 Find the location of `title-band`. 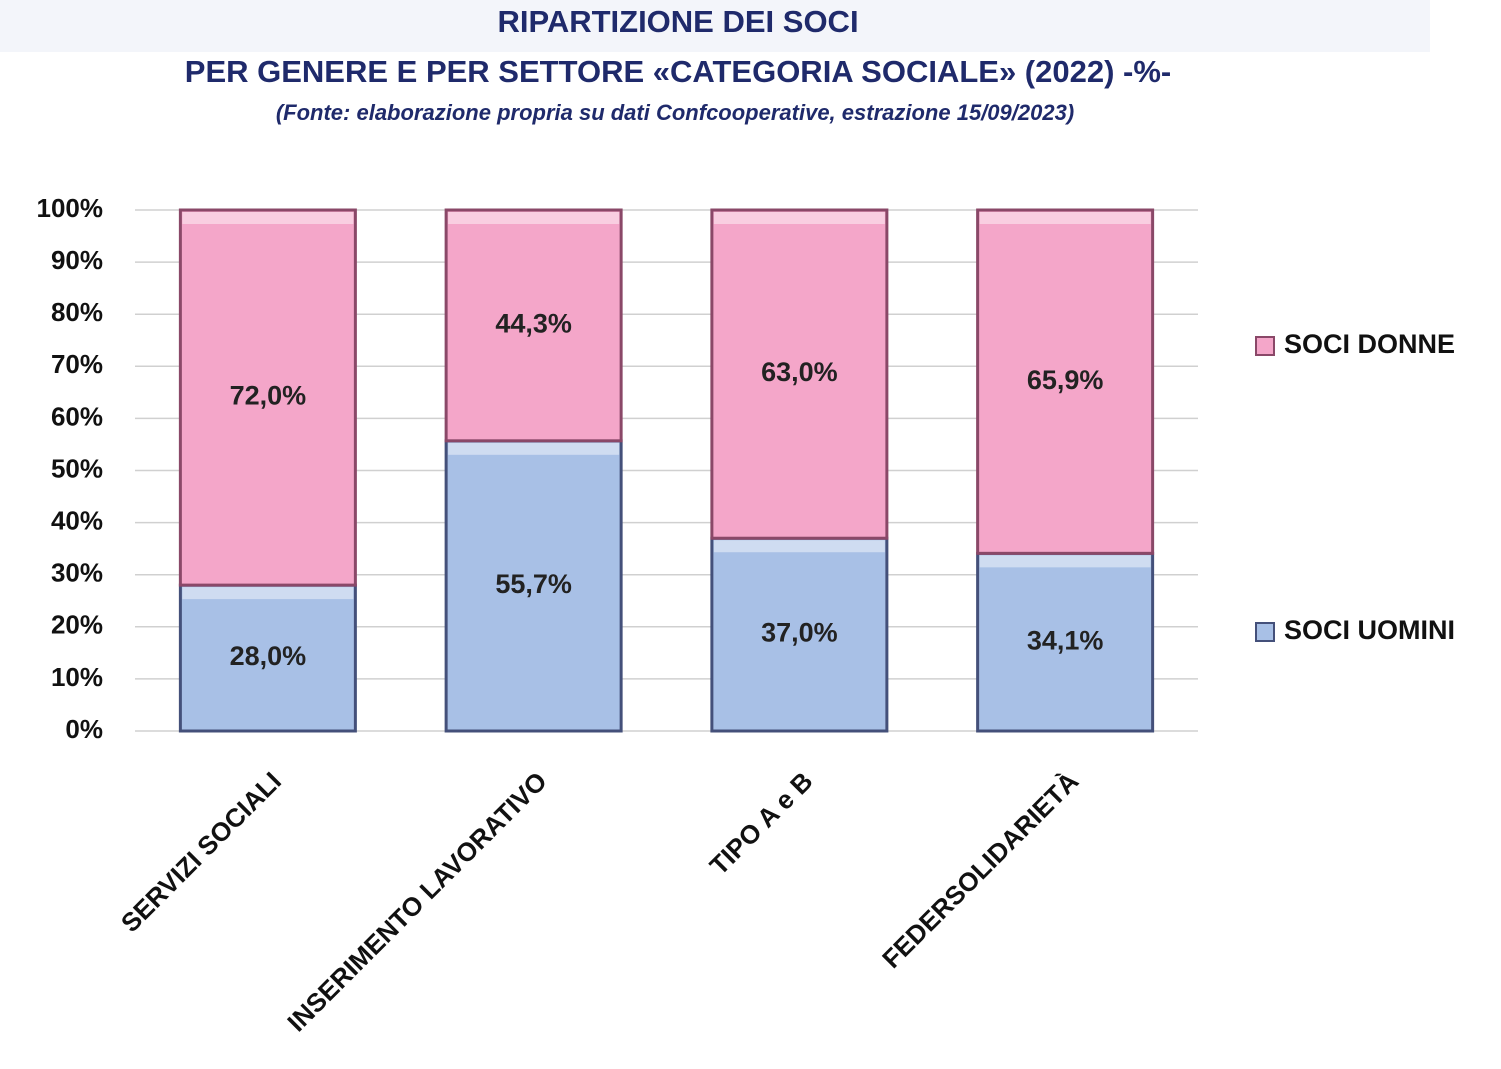

title-band is located at coordinates (715, 26).